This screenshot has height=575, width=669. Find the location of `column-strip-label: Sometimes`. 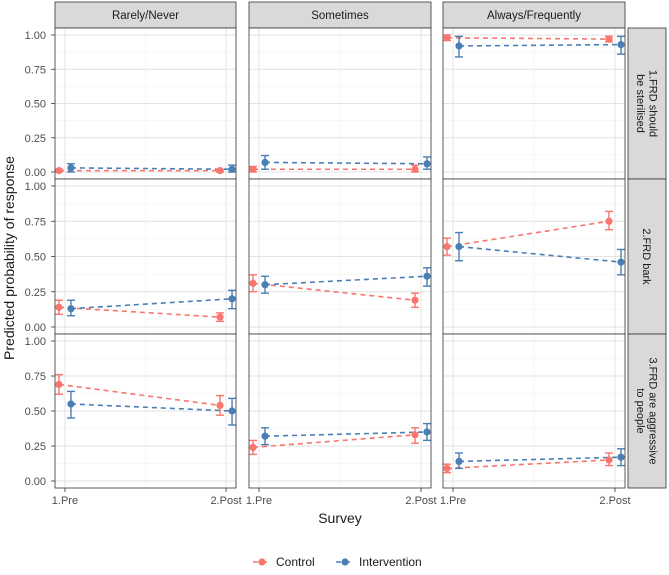

column-strip-label: Sometimes is located at coordinates (340, 16).